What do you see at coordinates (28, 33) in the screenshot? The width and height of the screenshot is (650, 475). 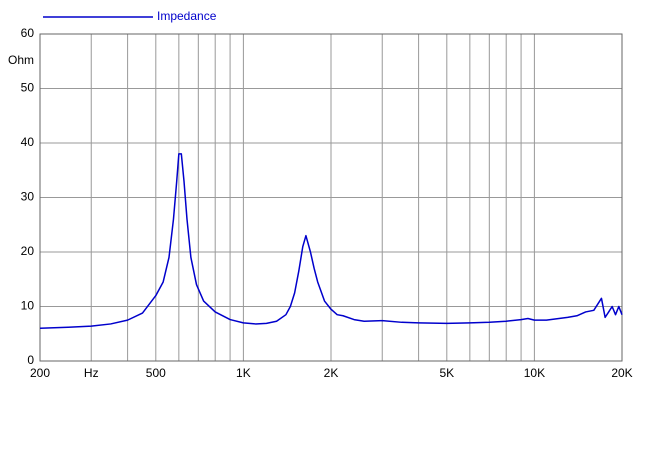 I see `y-tick-label: 60` at bounding box center [28, 33].